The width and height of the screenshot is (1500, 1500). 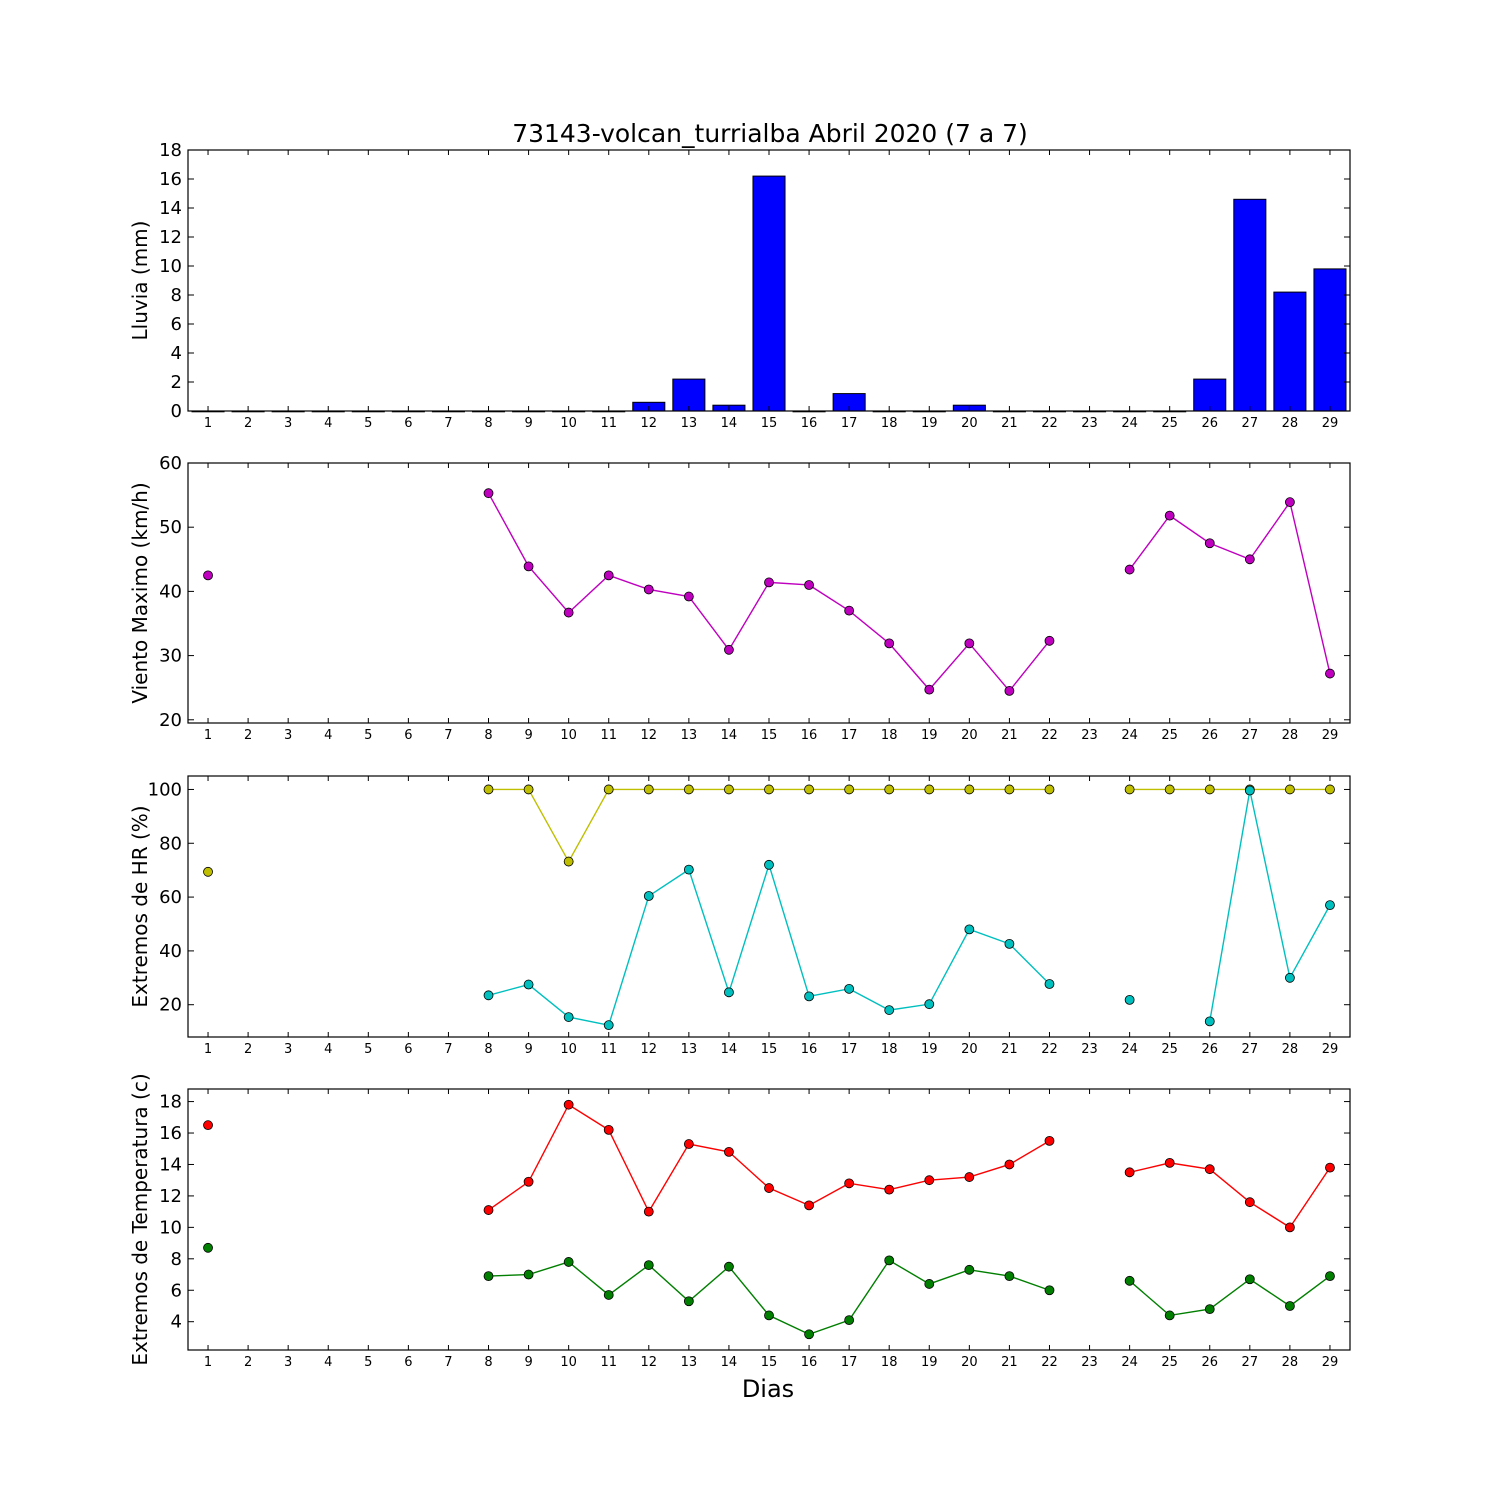 What do you see at coordinates (849, 735) in the screenshot?
I see `x-tick-label: 17` at bounding box center [849, 735].